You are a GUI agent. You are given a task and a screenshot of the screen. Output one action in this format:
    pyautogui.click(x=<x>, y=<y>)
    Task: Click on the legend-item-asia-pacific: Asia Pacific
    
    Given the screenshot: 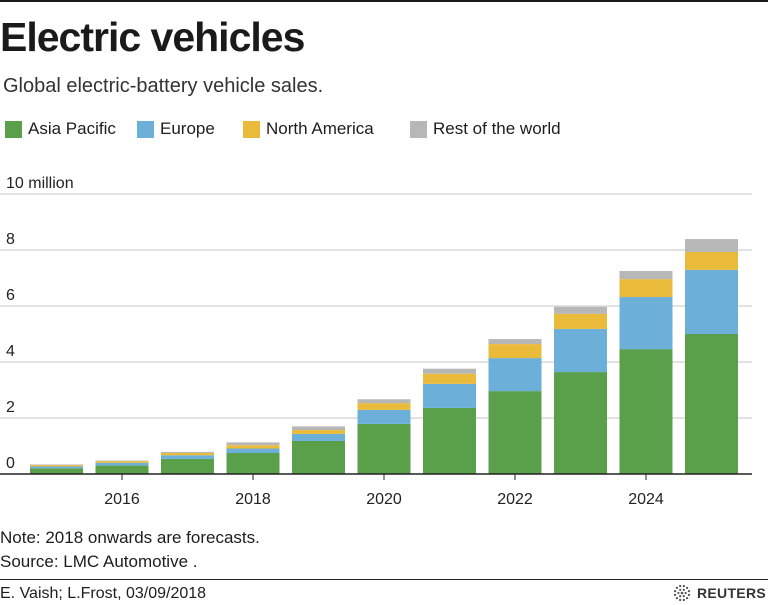 What is the action you would take?
    pyautogui.click(x=60, y=129)
    